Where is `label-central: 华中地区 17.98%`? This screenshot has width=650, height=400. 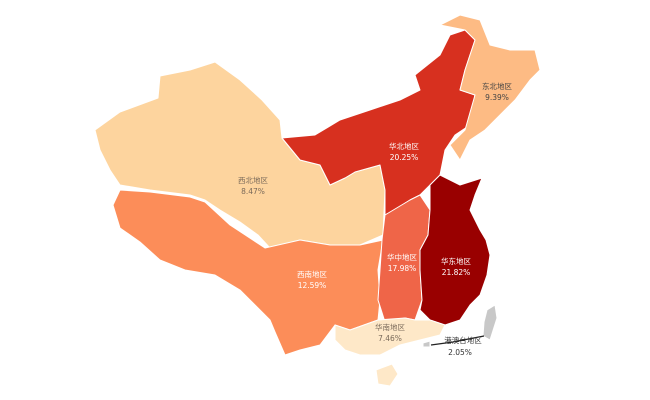 label-central: 华中地区 17.98% is located at coordinates (402, 262).